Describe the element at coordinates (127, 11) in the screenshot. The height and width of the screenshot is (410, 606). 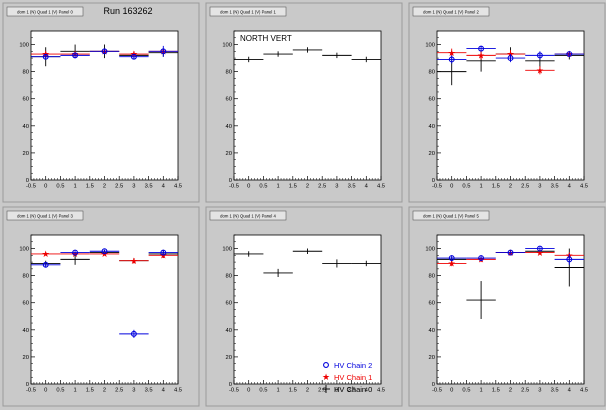
I see `chart-title: Run 163262` at that location.